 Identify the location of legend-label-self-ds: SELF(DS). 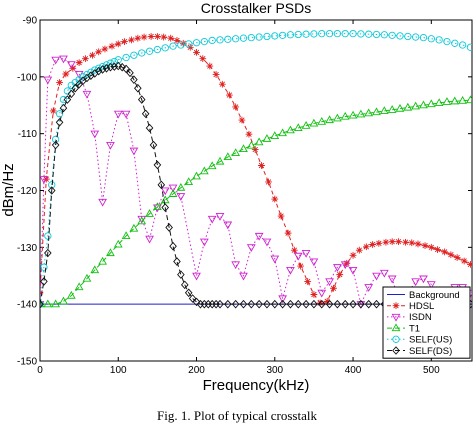
(430, 351).